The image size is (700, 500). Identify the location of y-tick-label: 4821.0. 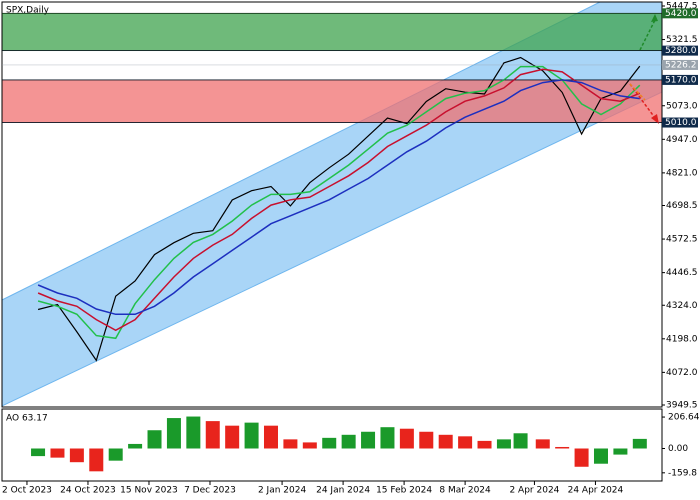
(682, 173).